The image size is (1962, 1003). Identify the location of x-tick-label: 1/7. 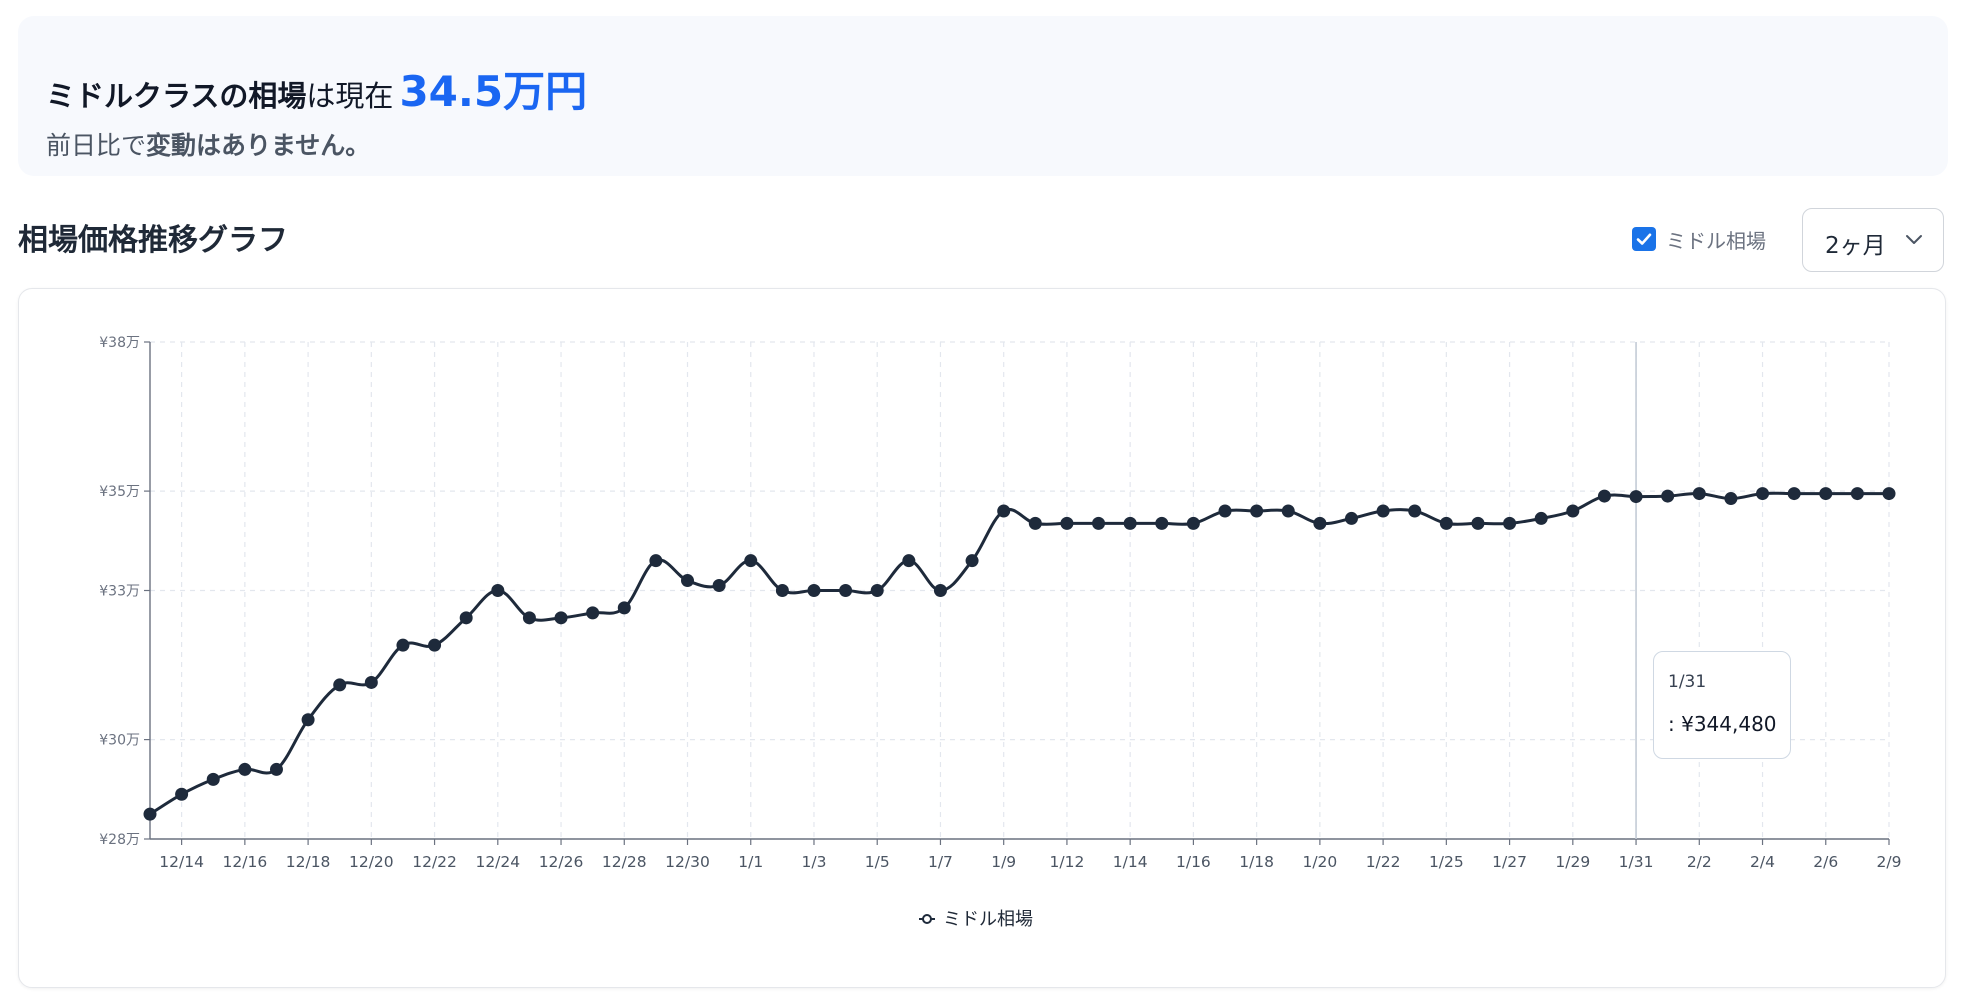
(940, 862).